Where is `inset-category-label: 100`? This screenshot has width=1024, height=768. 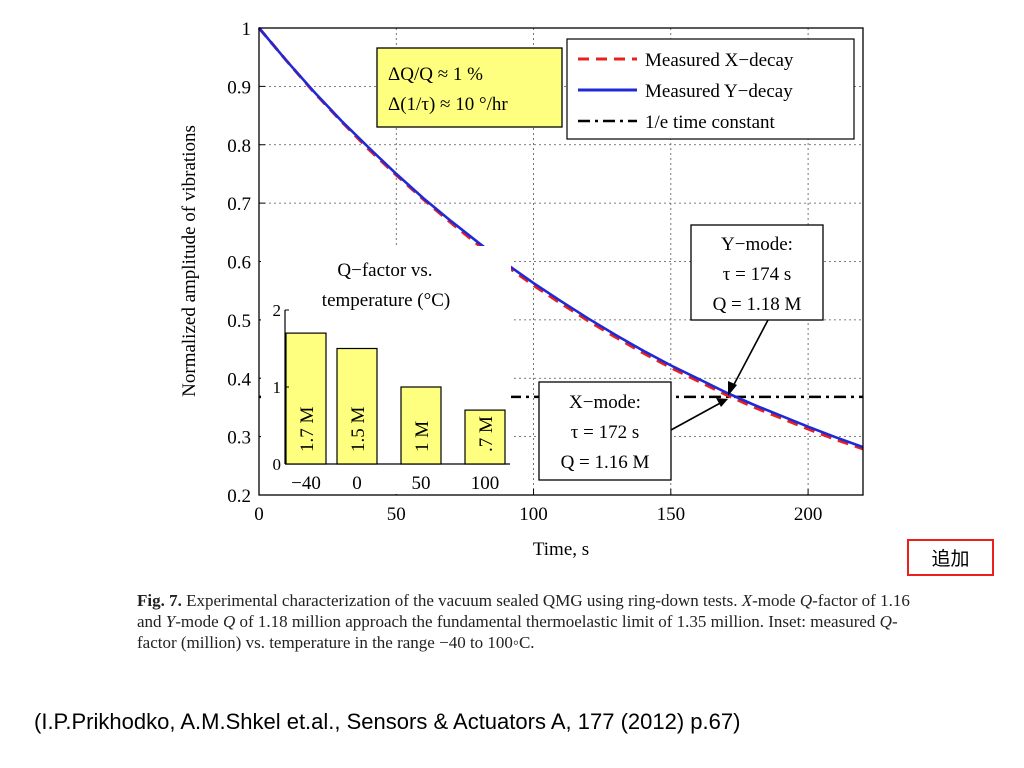 inset-category-label: 100 is located at coordinates (485, 483).